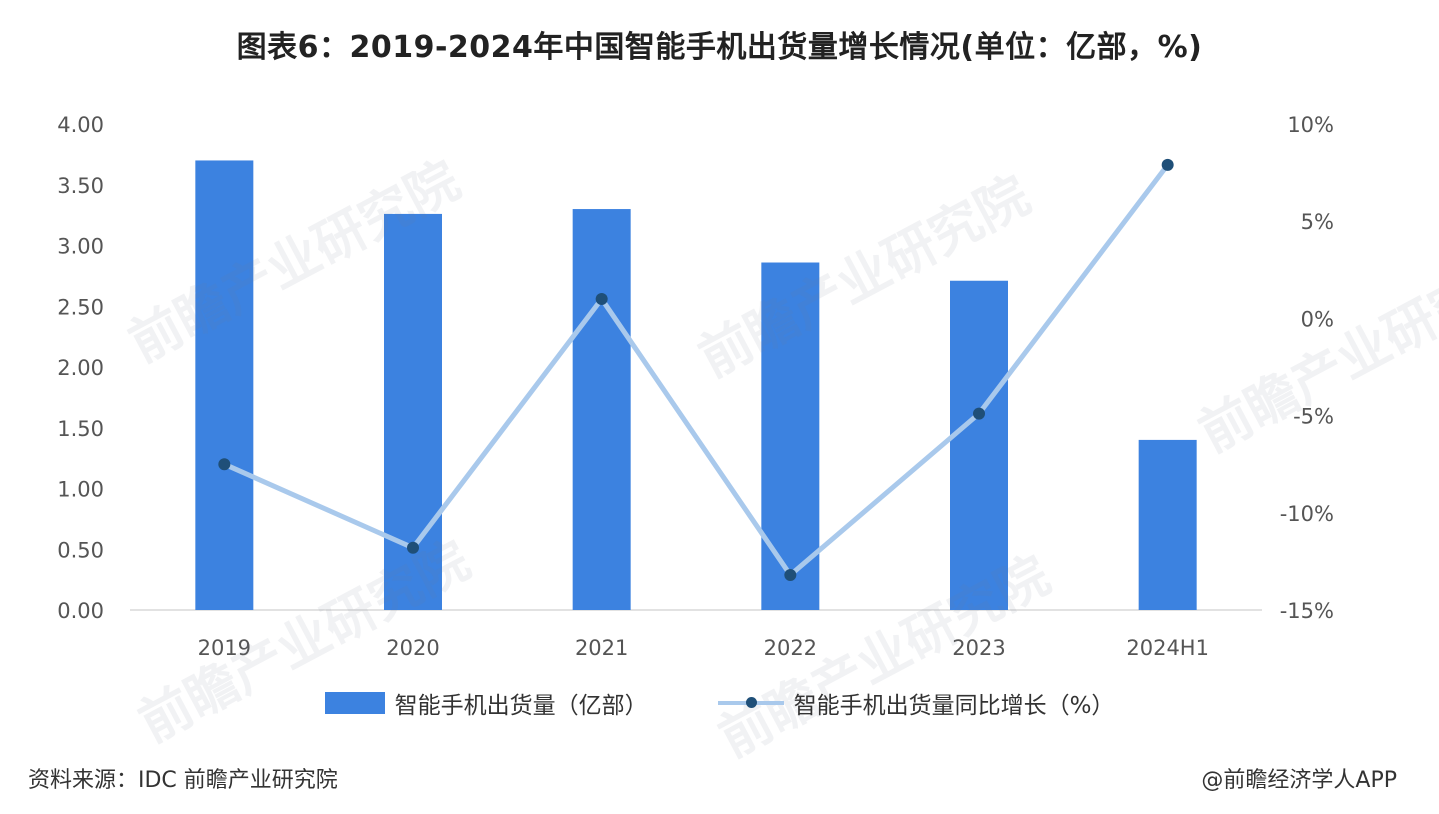 Image resolution: width=1439 pixels, height=814 pixels. Describe the element at coordinates (80, 368) in the screenshot. I see `left-axis-tick-label: 2.00` at that location.